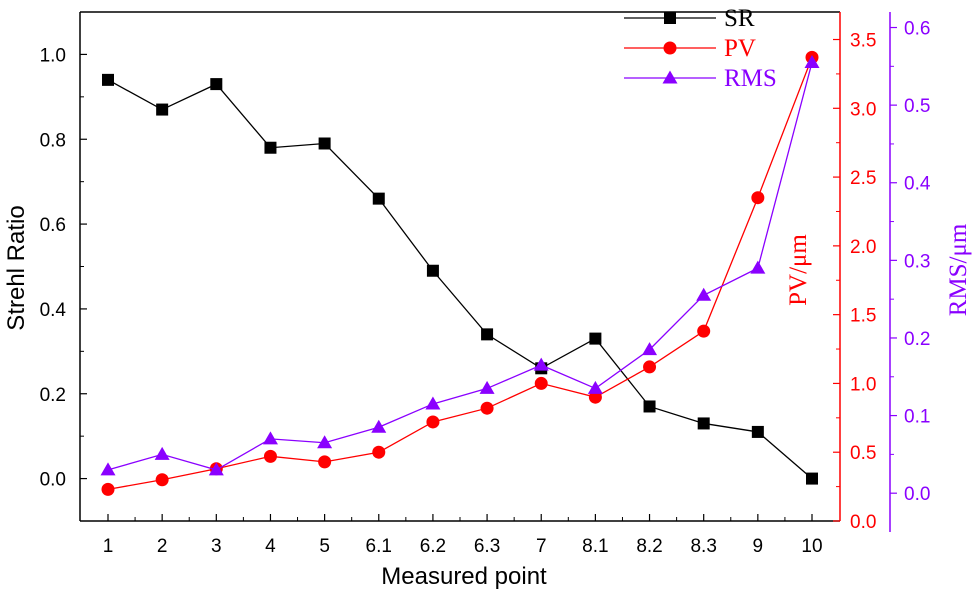  I want to click on left-tick-label: 1.0, so click(53, 55).